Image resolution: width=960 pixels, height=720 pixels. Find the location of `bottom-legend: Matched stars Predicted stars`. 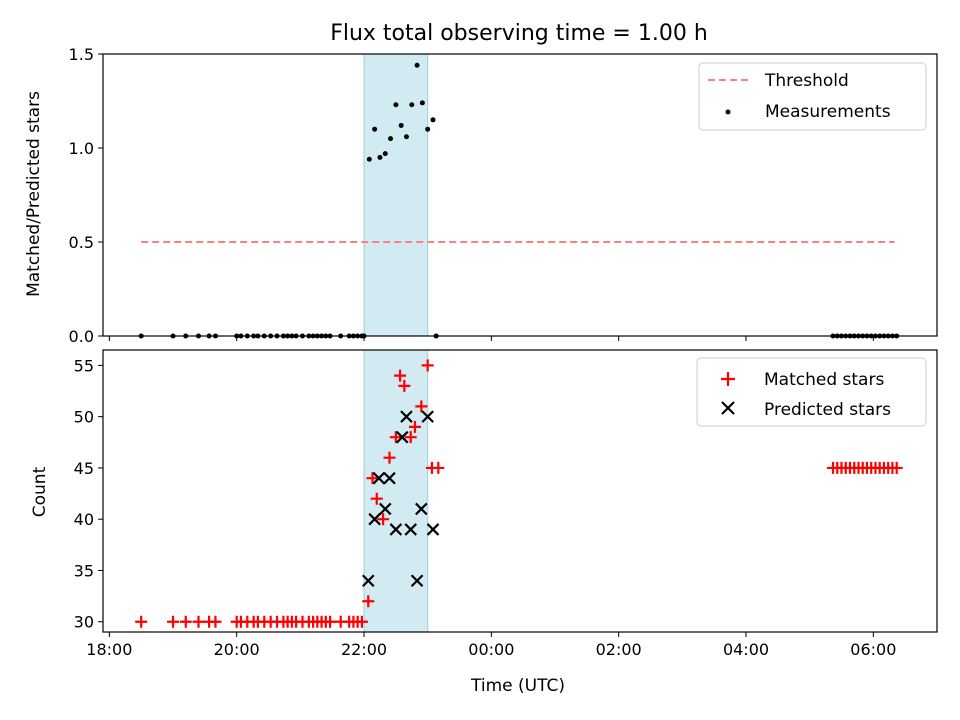

bottom-legend: Matched stars Predicted stars is located at coordinates (811, 392).